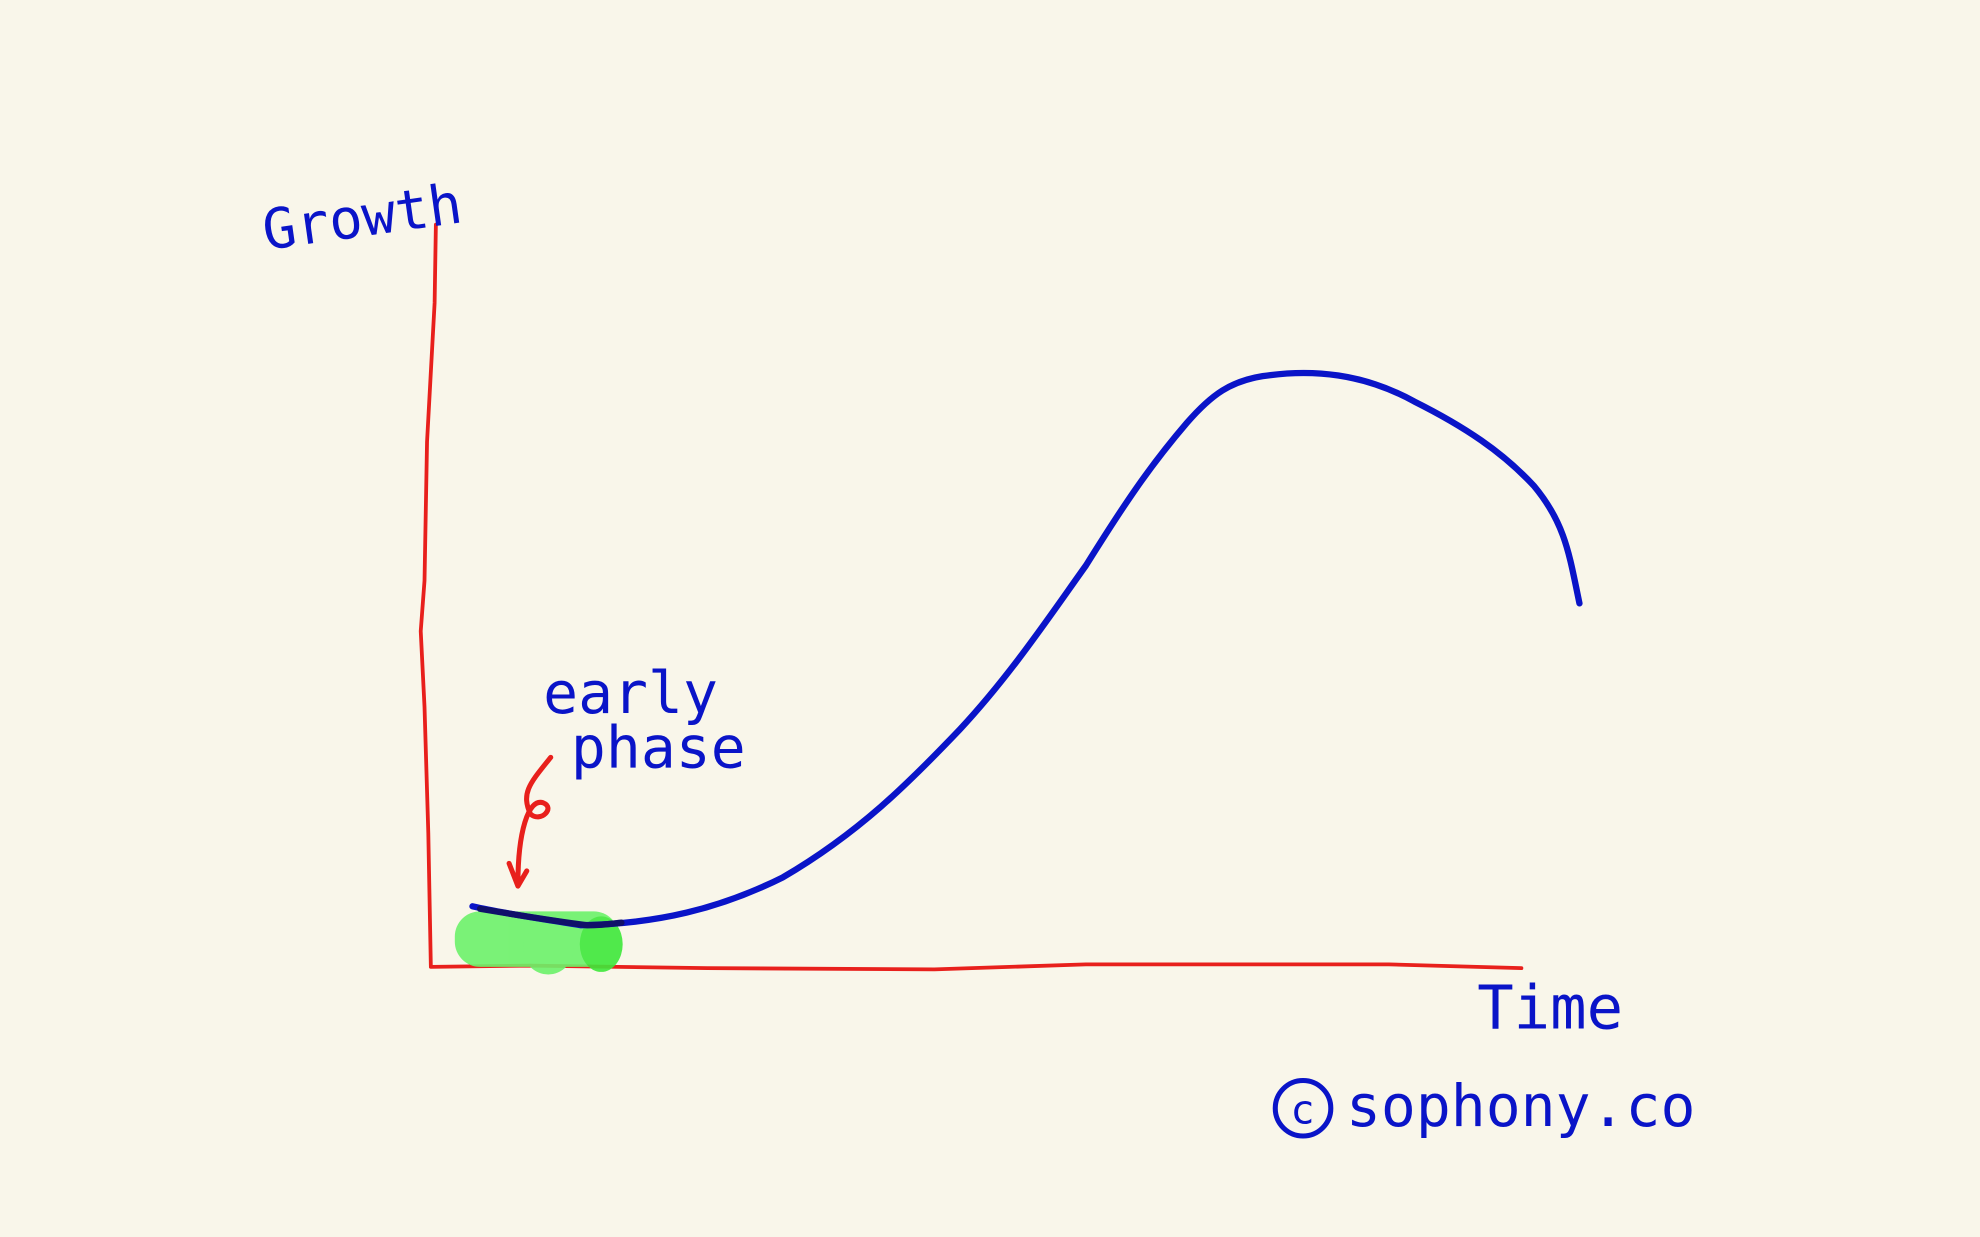  I want to click on annotation-early: early, so click(630, 693).